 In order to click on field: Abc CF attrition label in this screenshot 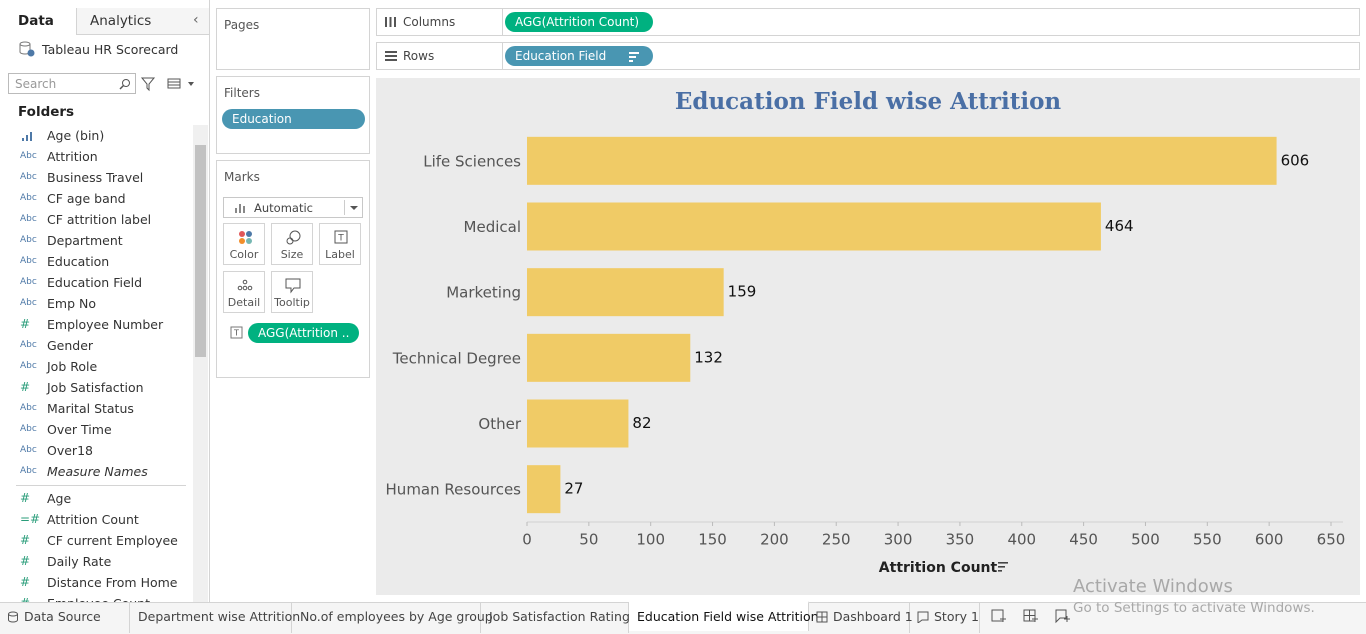, I will do `click(96, 219)`.